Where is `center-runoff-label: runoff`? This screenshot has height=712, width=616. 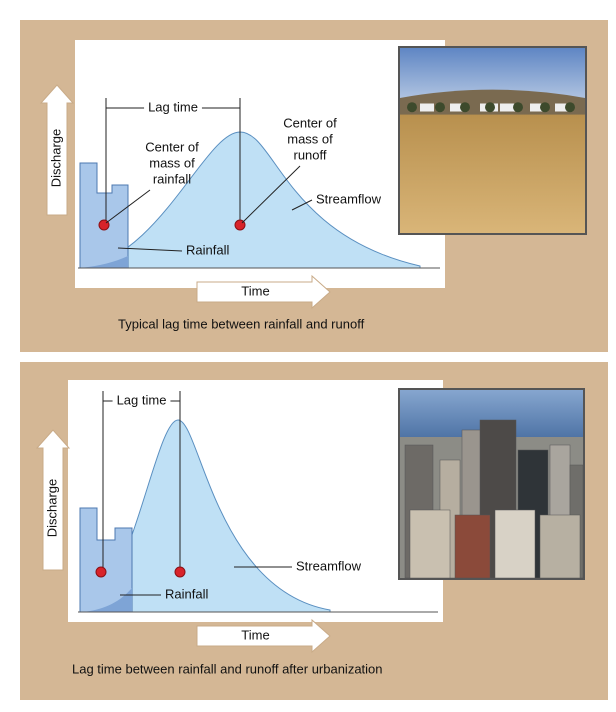
center-runoff-label: runoff is located at coordinates (309, 154).